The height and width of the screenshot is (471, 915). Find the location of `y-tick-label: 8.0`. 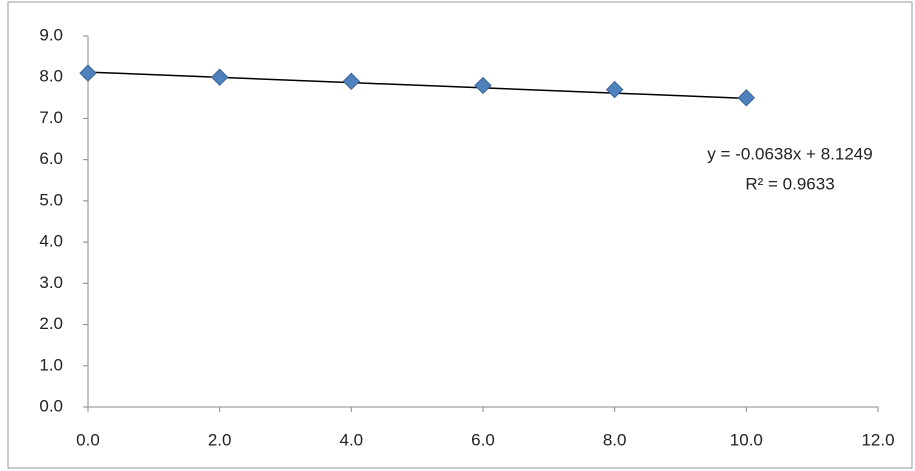

y-tick-label: 8.0 is located at coordinates (51, 76).